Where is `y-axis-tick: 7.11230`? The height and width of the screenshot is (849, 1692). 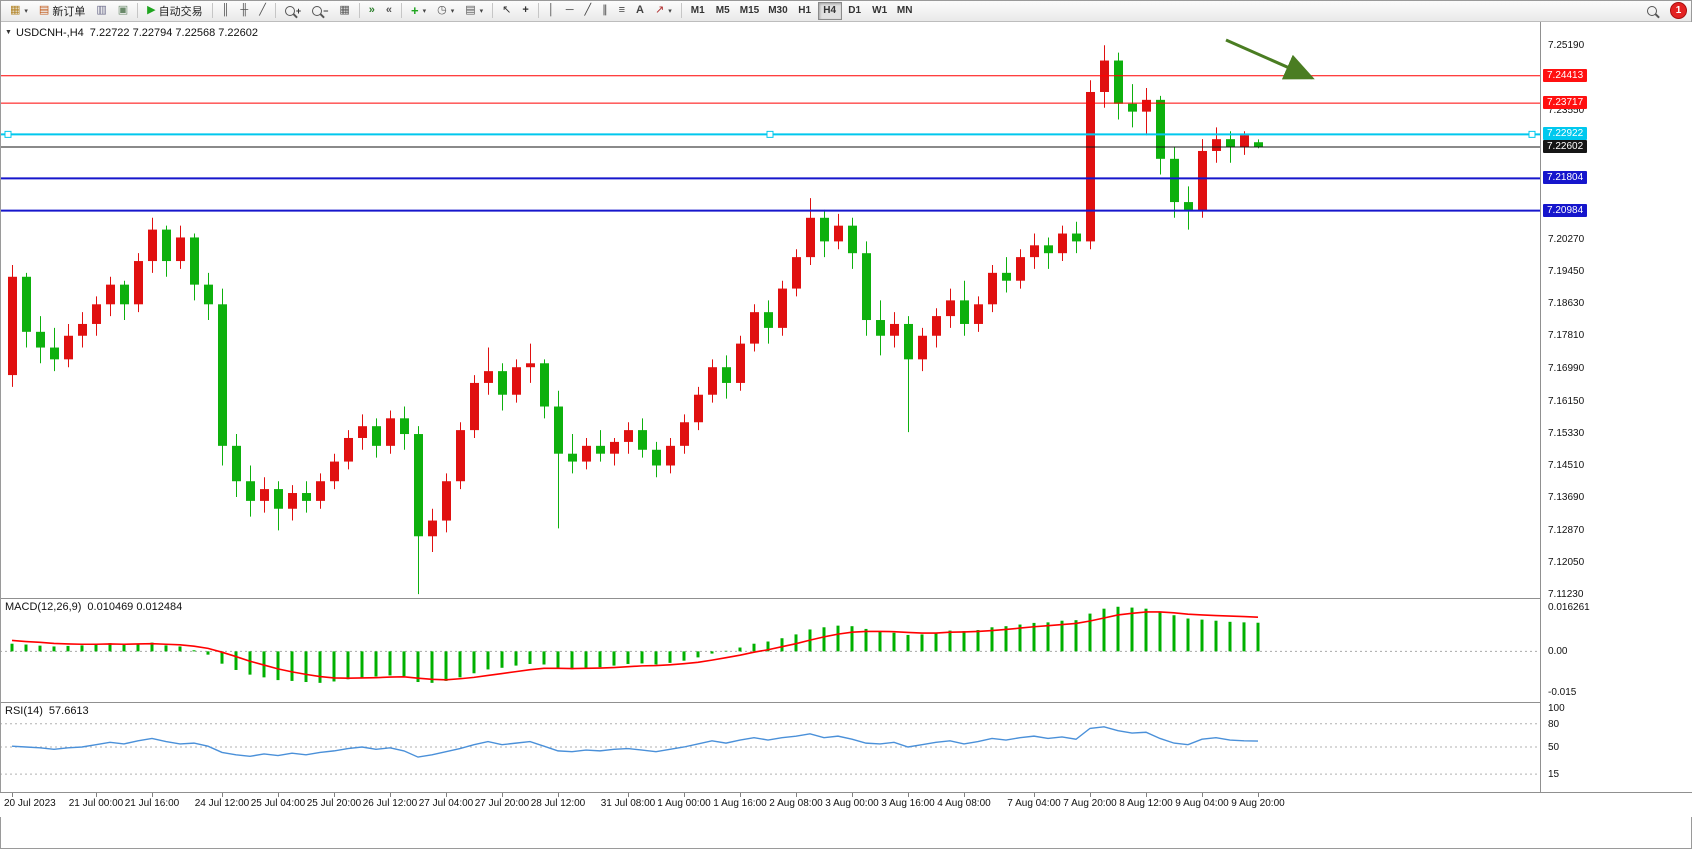 y-axis-tick: 7.11230 is located at coordinates (1566, 595).